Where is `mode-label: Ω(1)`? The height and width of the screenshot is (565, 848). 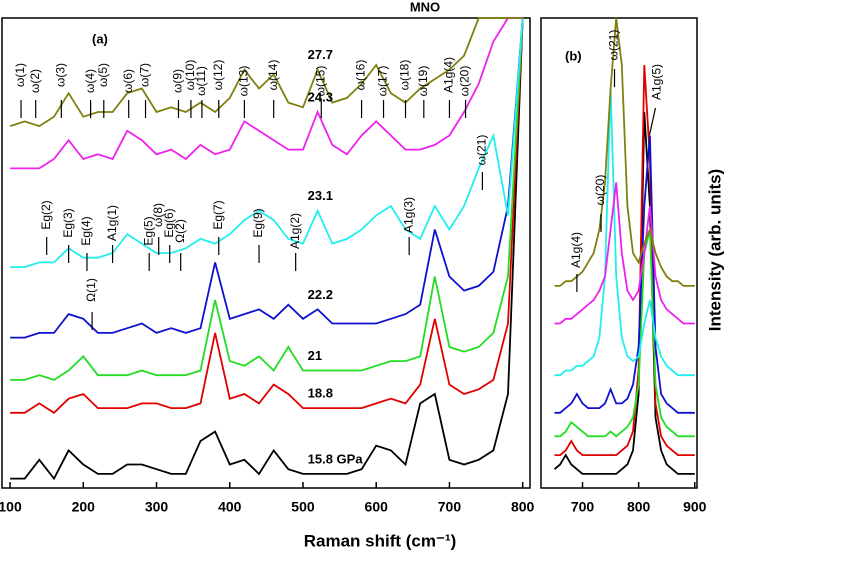 mode-label: Ω(1) is located at coordinates (91, 290).